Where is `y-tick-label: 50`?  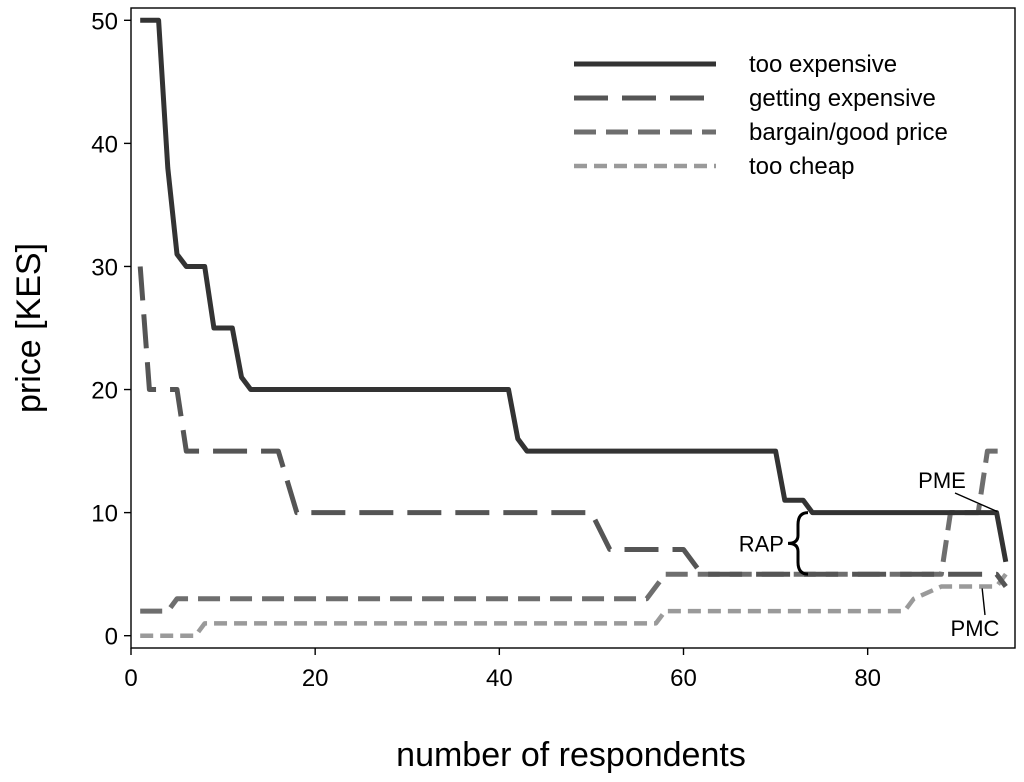
y-tick-label: 50 is located at coordinates (104, 21).